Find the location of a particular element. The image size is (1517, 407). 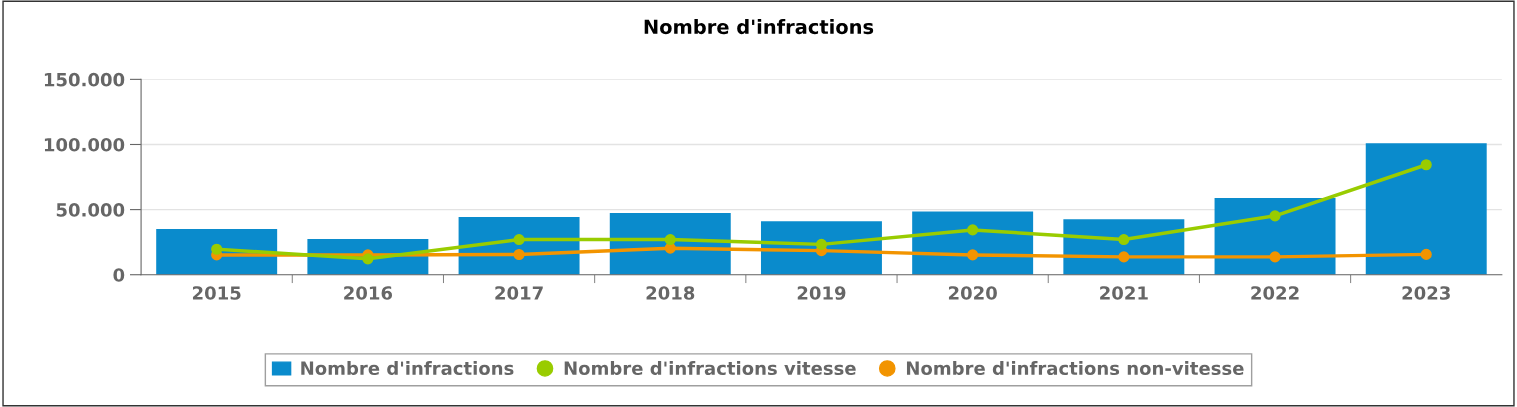

y-tick-label: 50.000 is located at coordinates (90, 210).